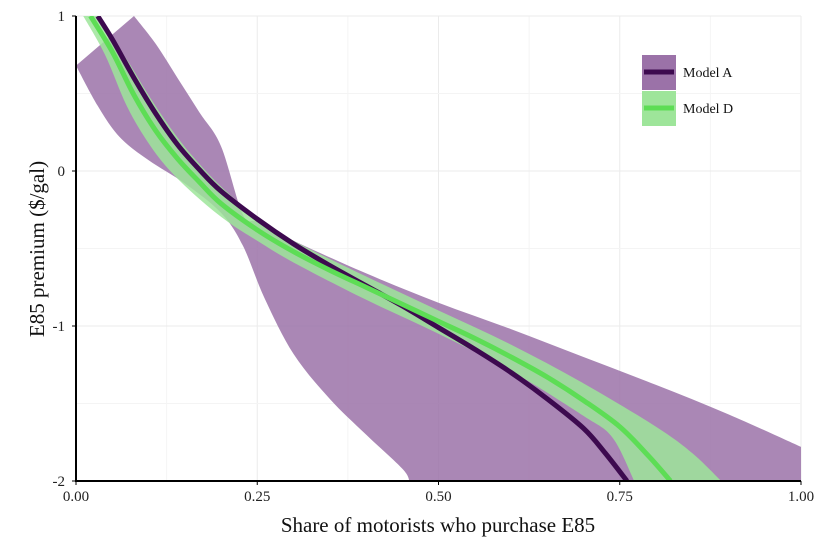 This screenshot has width=821, height=543. Describe the element at coordinates (37, 249) in the screenshot. I see `y-axis-title: E85 premium ($/gal)` at that location.